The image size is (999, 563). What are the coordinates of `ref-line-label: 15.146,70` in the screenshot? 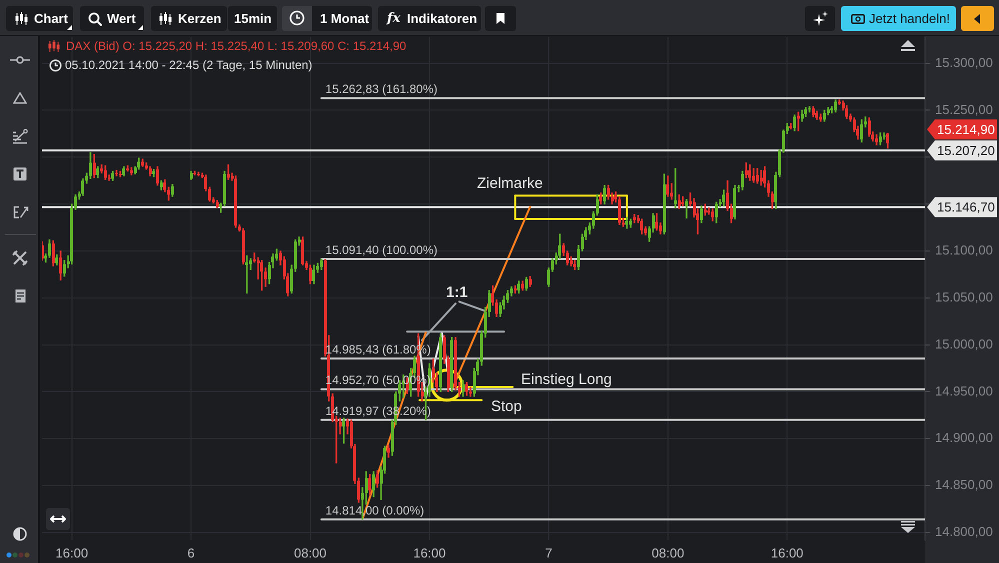 It's located at (966, 207).